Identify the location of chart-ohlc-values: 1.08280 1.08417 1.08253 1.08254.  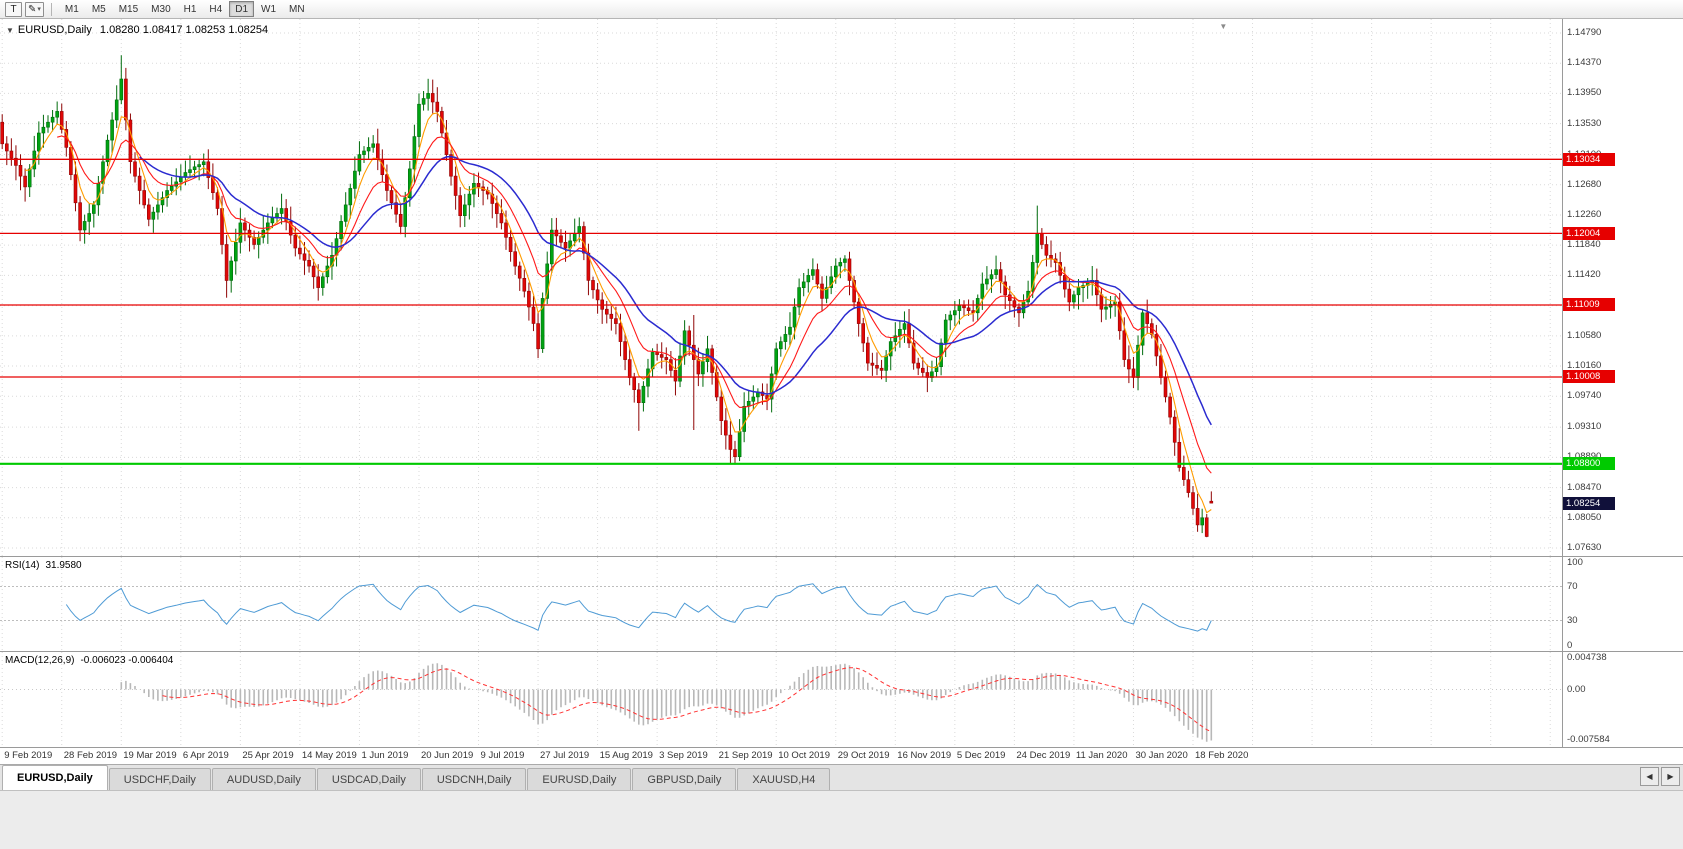
(184, 30).